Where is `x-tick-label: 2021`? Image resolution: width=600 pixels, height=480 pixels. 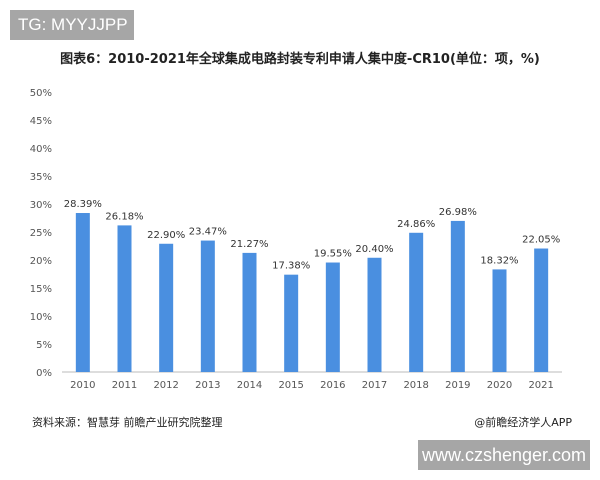 x-tick-label: 2021 is located at coordinates (540, 385).